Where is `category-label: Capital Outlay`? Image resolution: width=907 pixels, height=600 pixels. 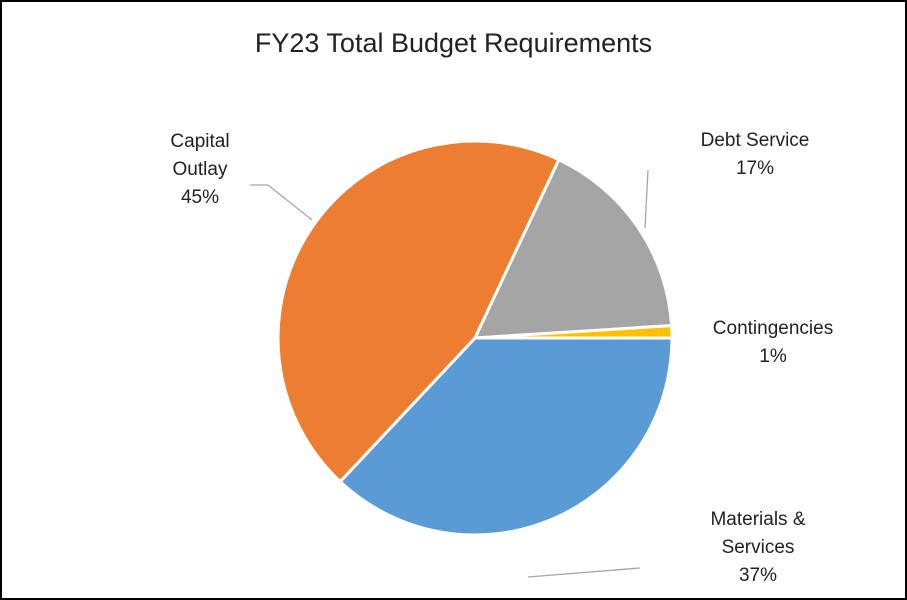 category-label: Capital Outlay is located at coordinates (200, 155).